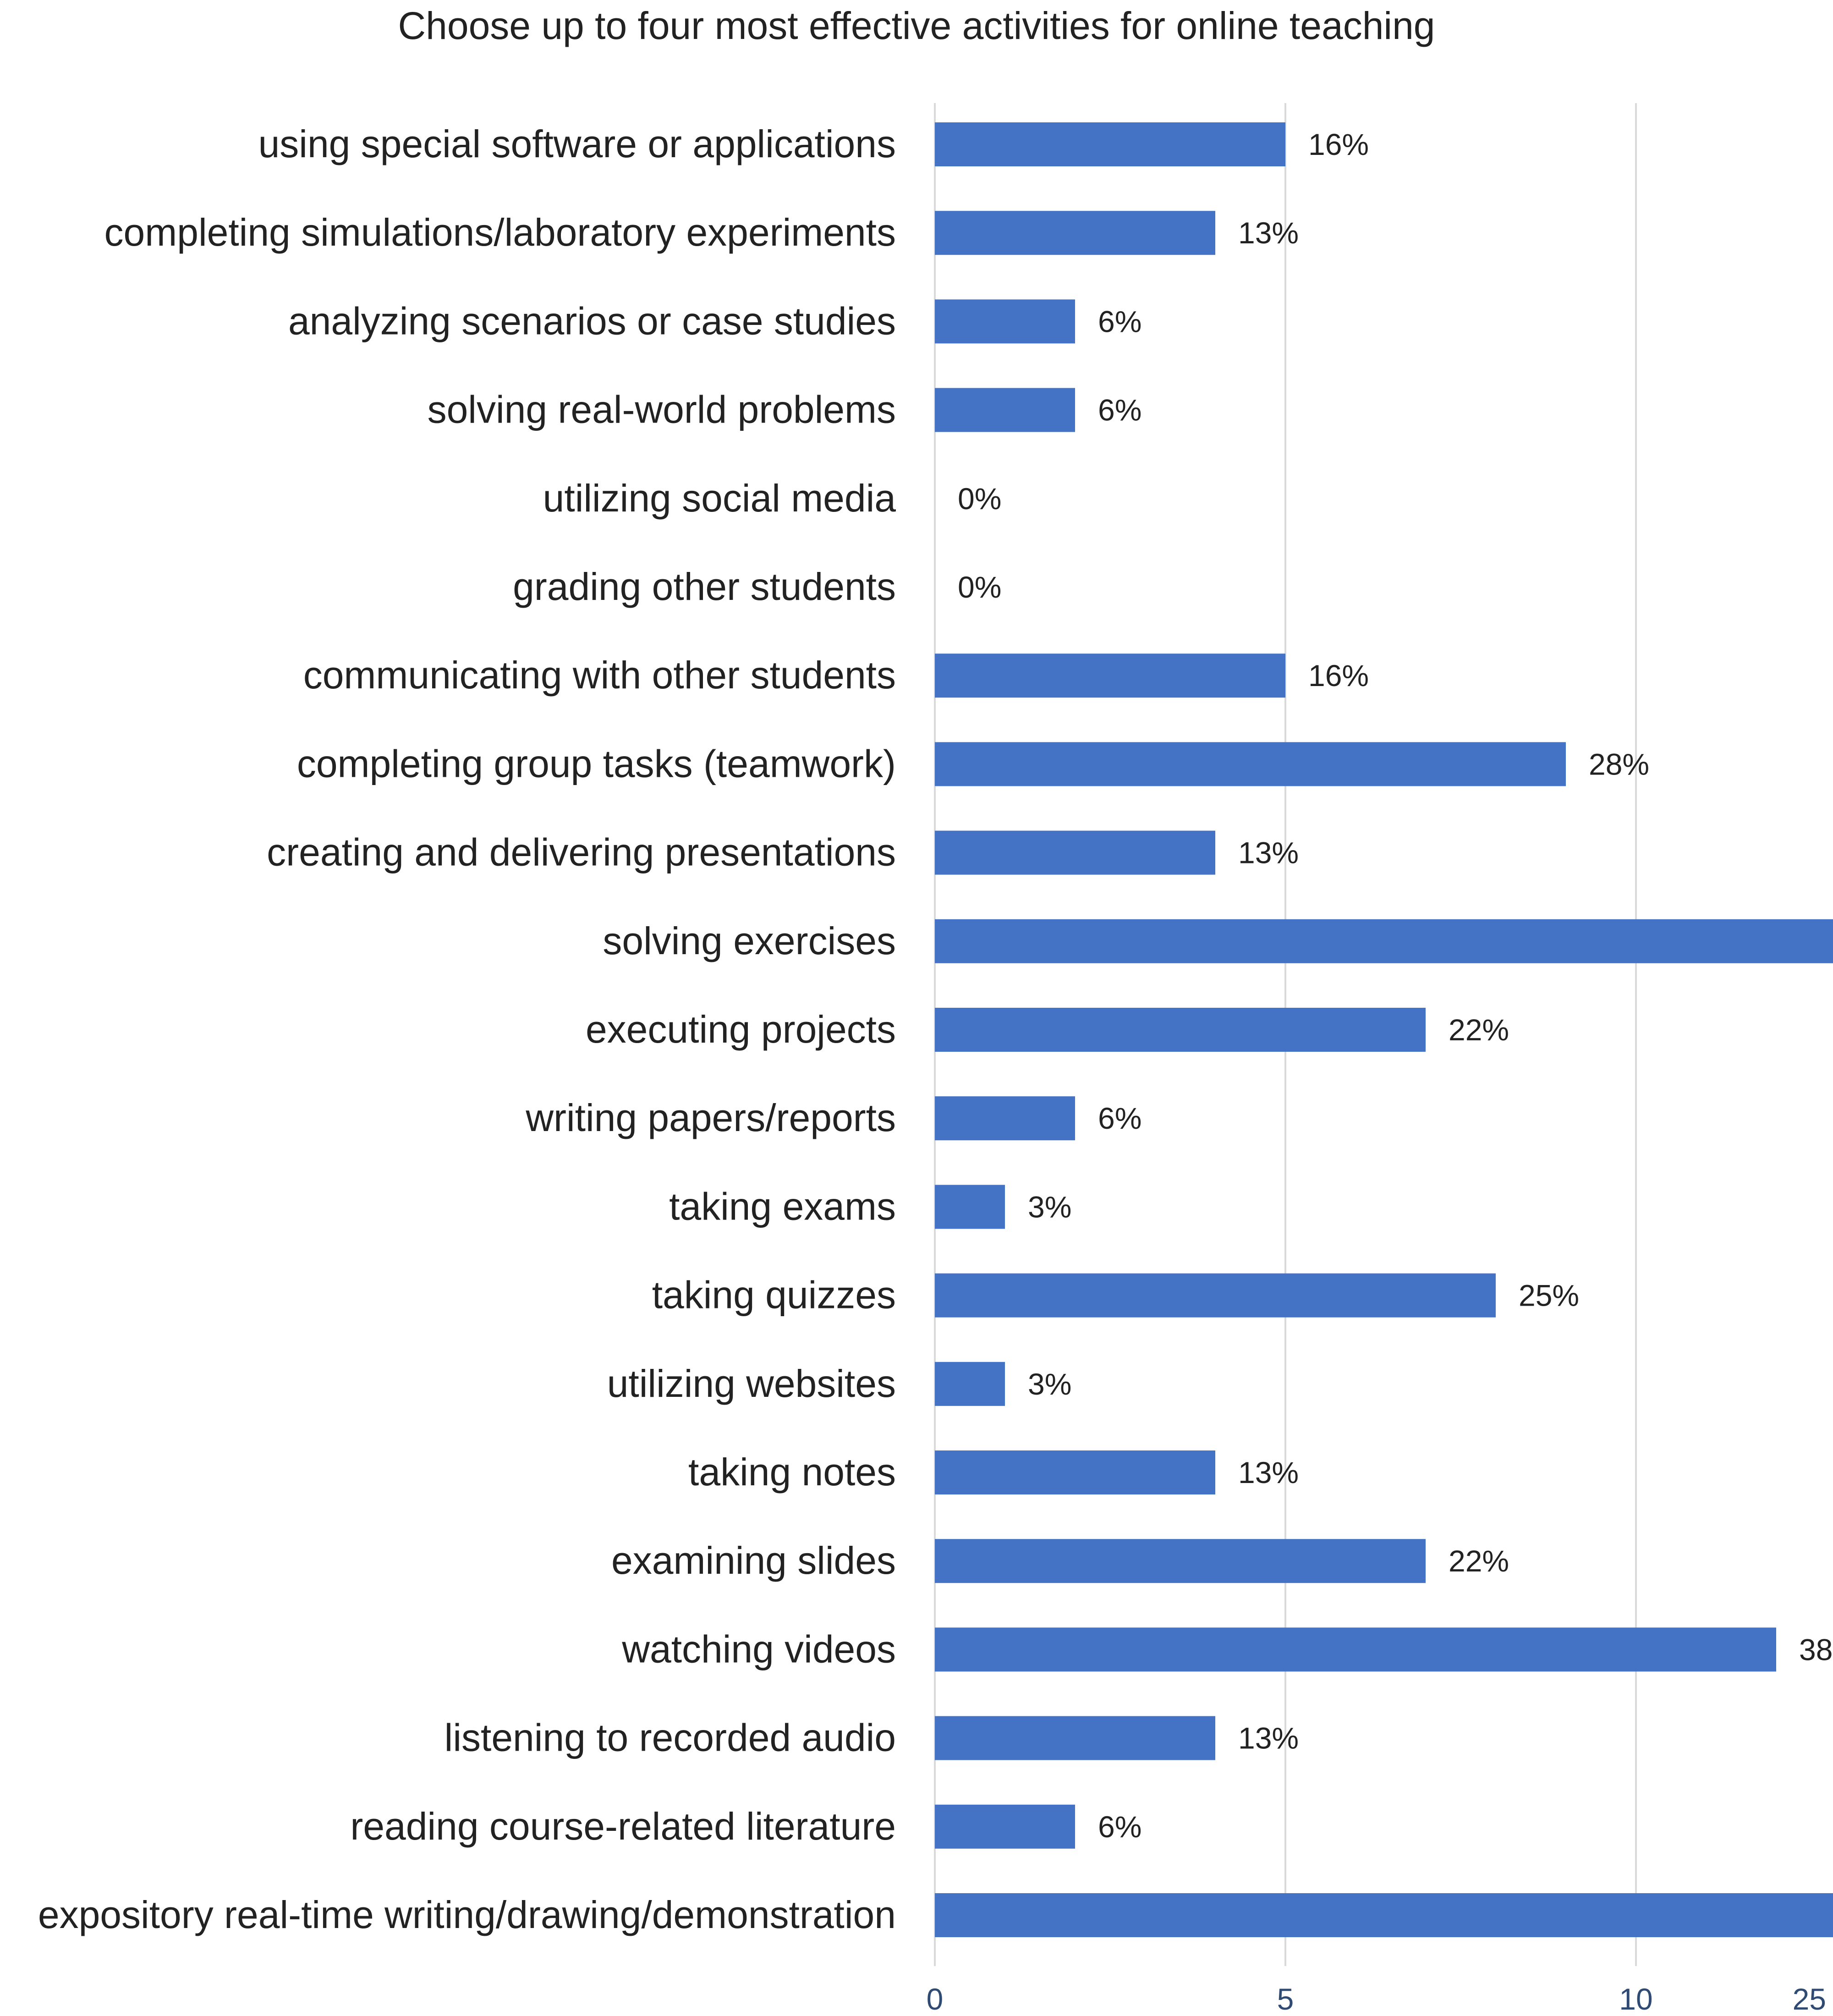  I want to click on x-tick-label: 0, so click(935, 1999).